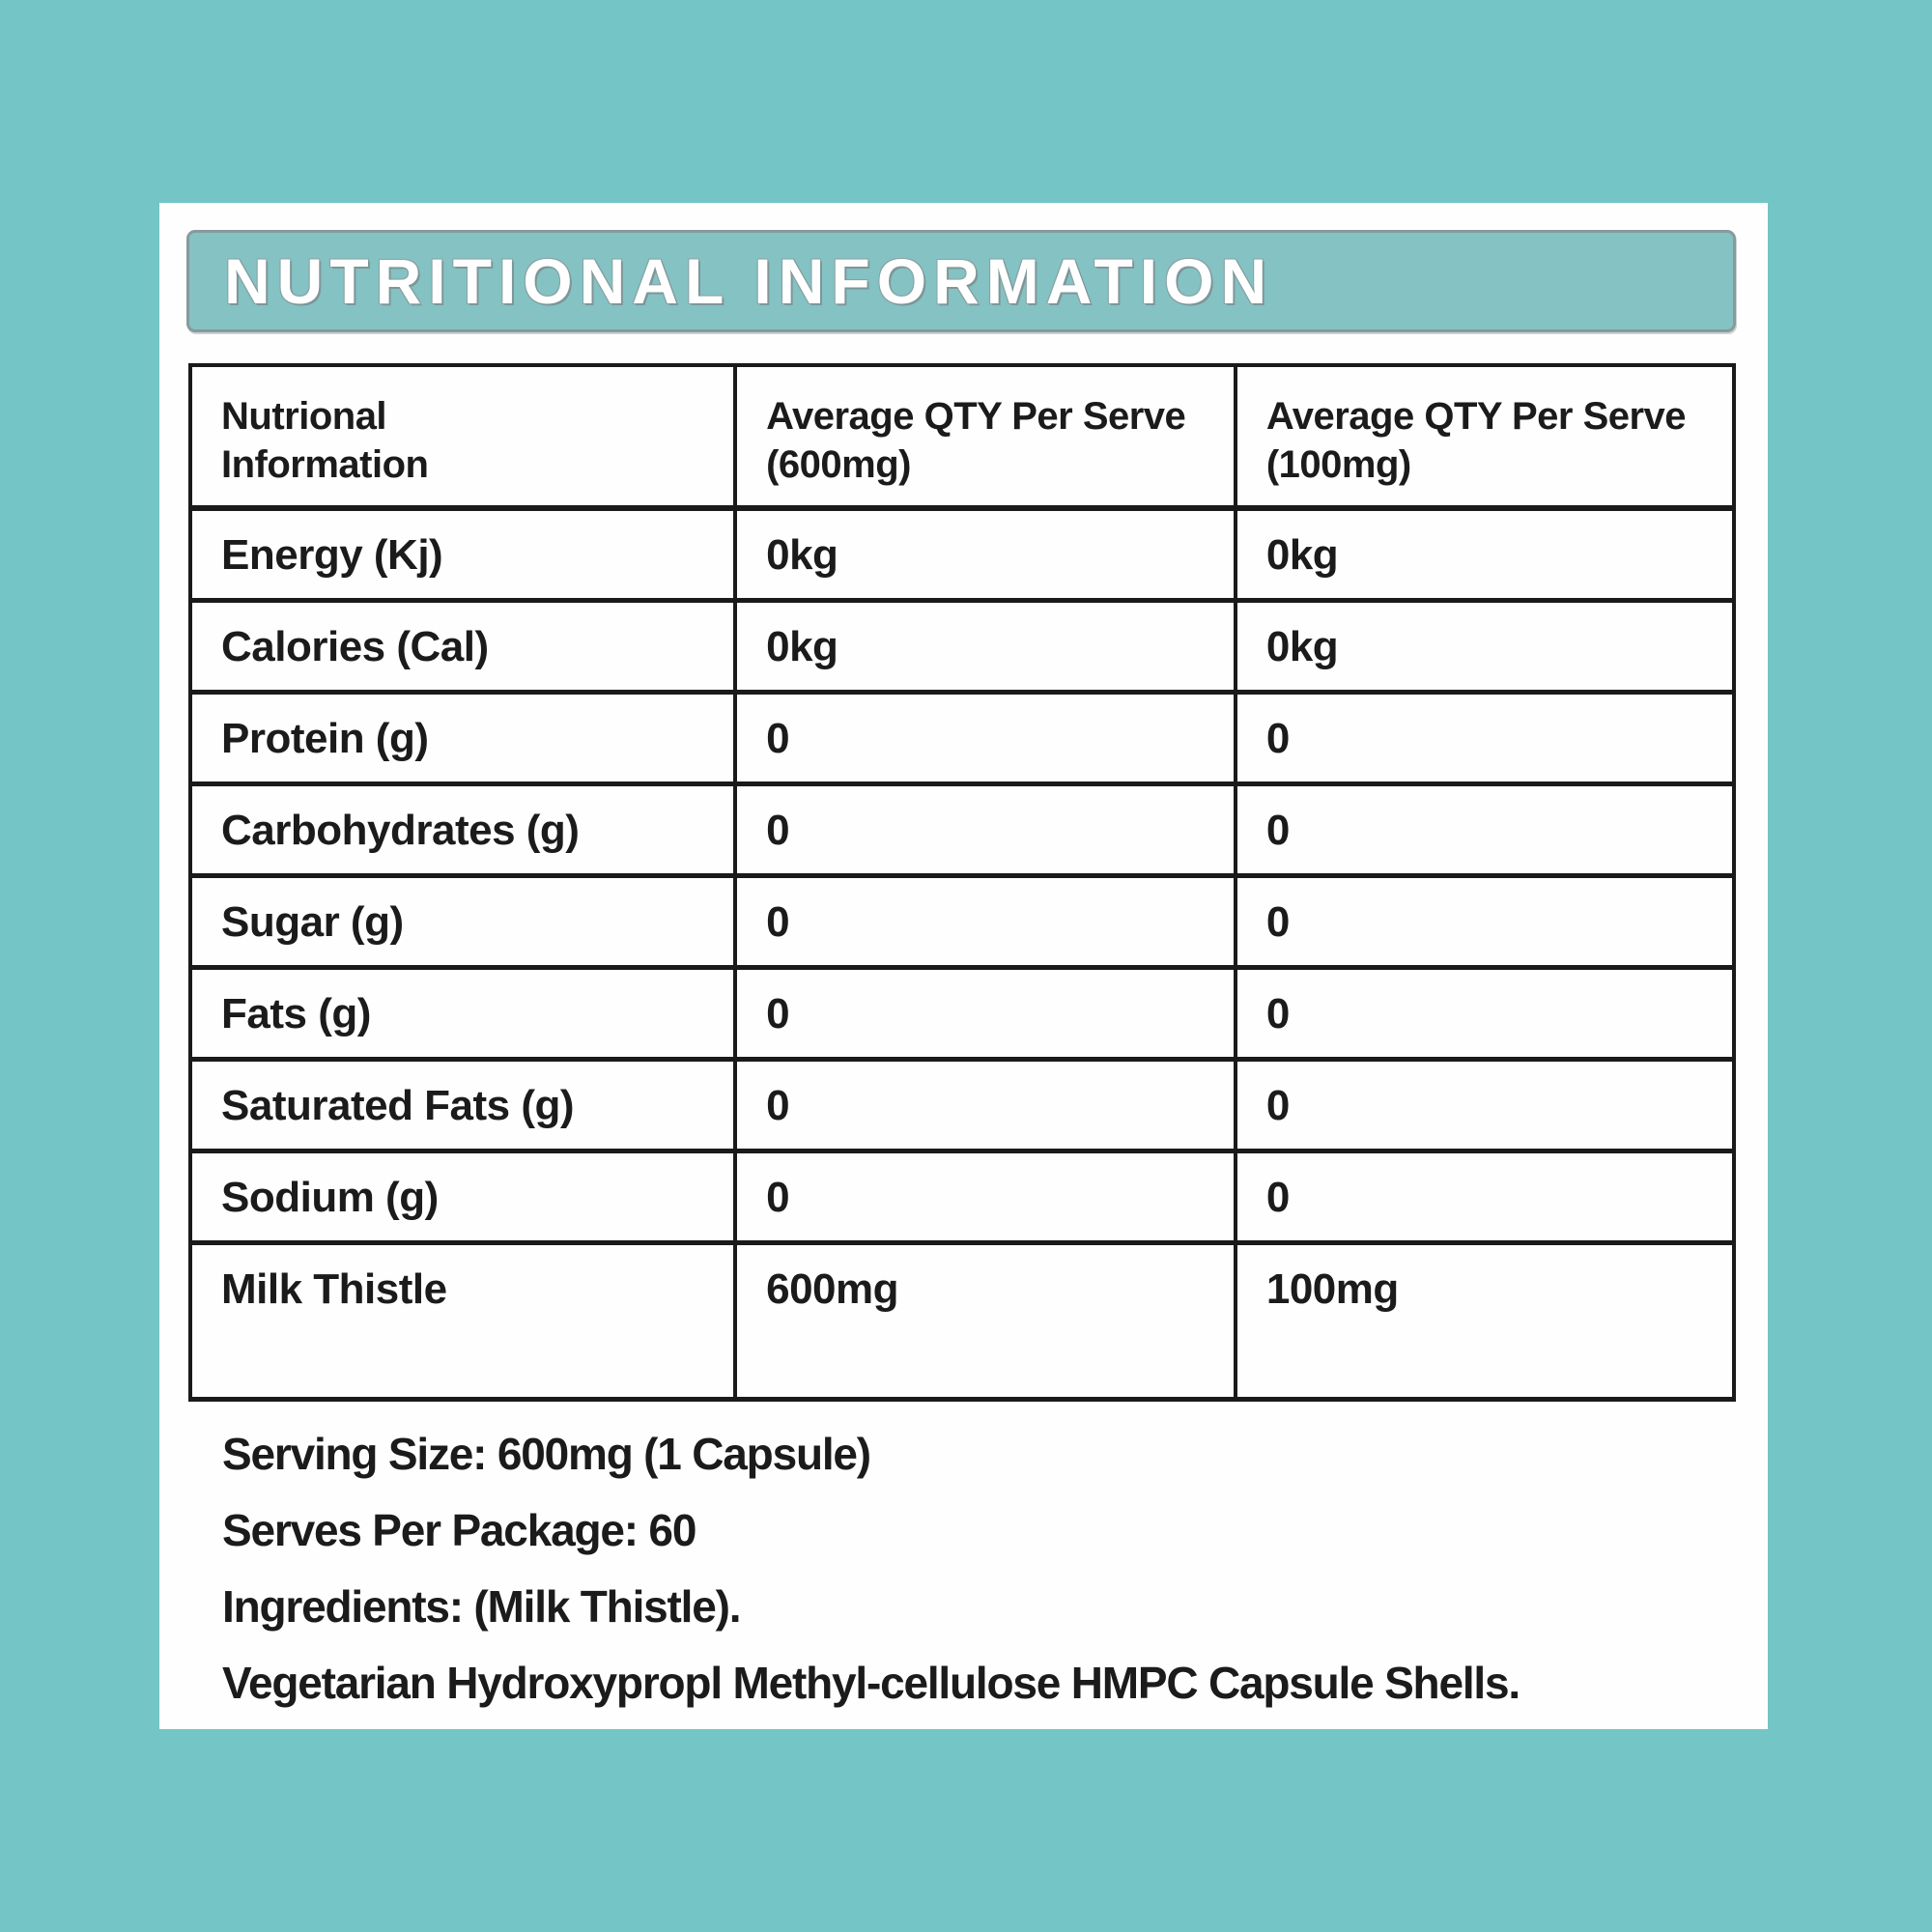 This screenshot has width=1932, height=1932. Describe the element at coordinates (1338, 464) in the screenshot. I see `column-header-line: (100mg)` at that location.